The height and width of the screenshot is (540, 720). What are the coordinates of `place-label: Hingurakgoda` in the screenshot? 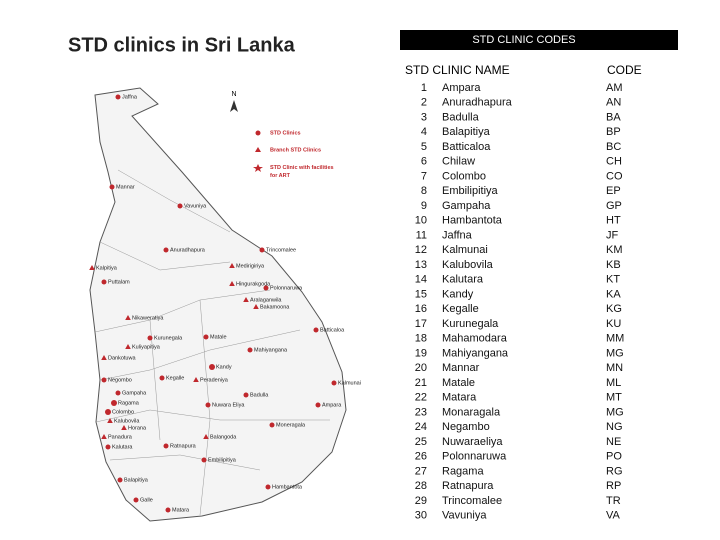 It's located at (253, 284).